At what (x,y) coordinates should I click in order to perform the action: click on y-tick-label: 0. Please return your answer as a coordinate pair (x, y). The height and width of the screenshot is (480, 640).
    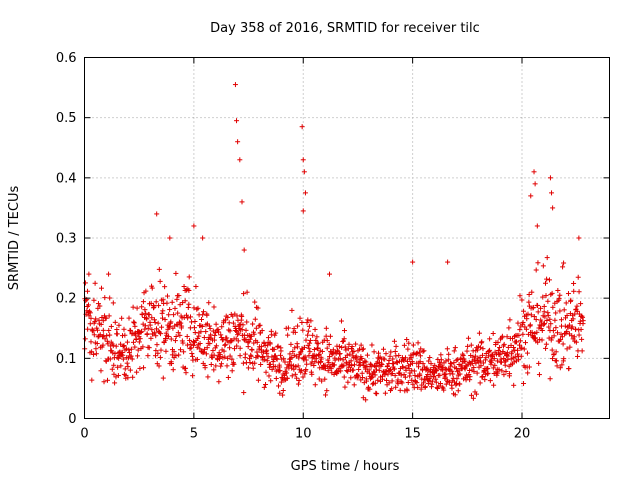
    Looking at the image, I should click on (72, 419).